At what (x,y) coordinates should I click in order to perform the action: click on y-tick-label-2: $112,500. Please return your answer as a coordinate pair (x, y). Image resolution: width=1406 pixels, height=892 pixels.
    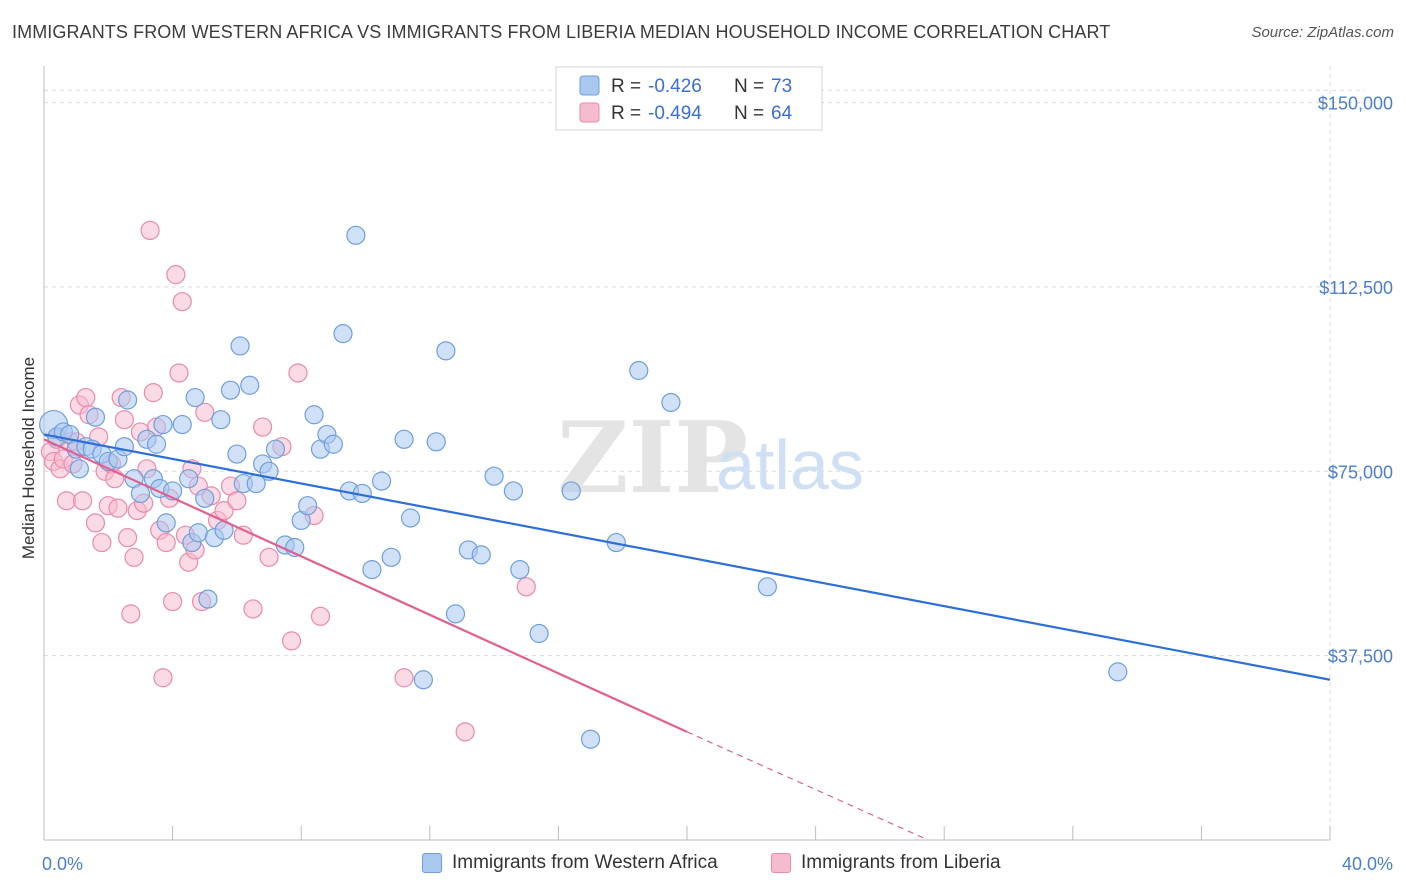
    Looking at the image, I should click on (1356, 288).